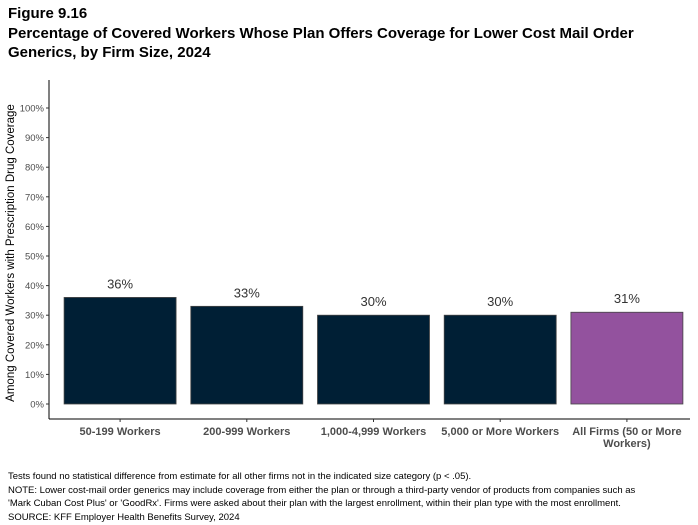  What do you see at coordinates (627, 444) in the screenshot?
I see `x-tick-label: Workers)` at bounding box center [627, 444].